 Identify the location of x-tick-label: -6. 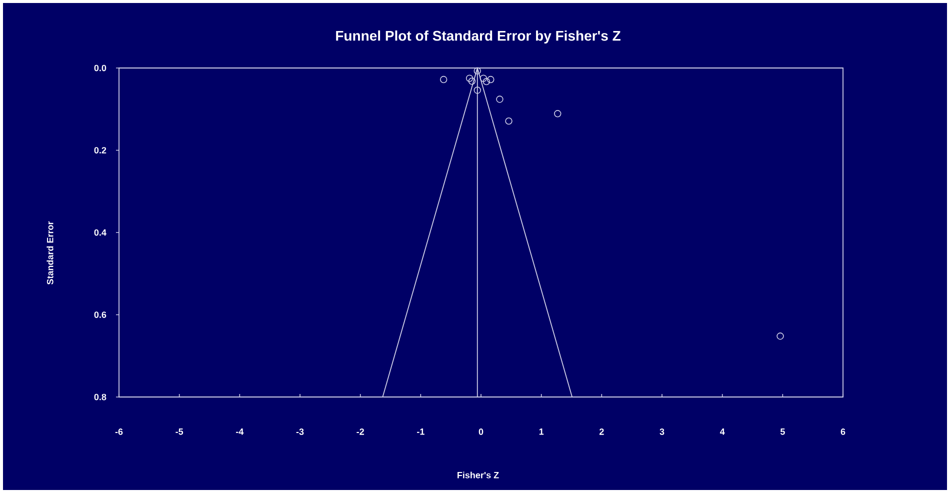
(119, 431).